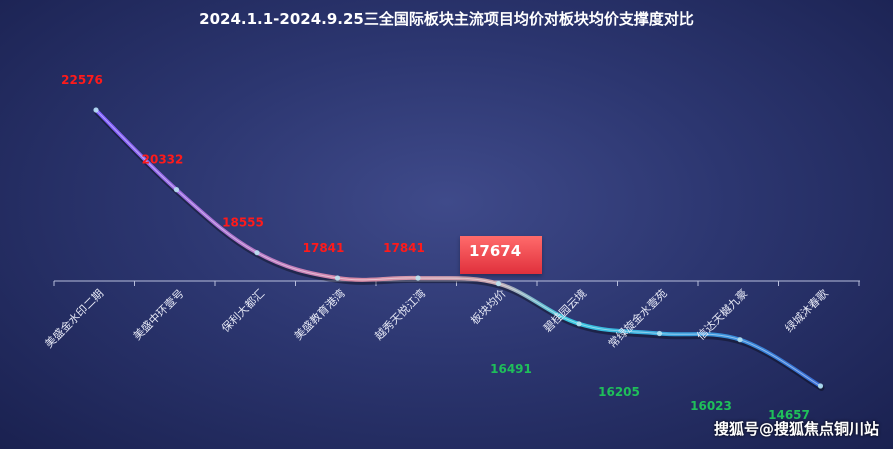  I want to click on data-label: 20332, so click(163, 160).